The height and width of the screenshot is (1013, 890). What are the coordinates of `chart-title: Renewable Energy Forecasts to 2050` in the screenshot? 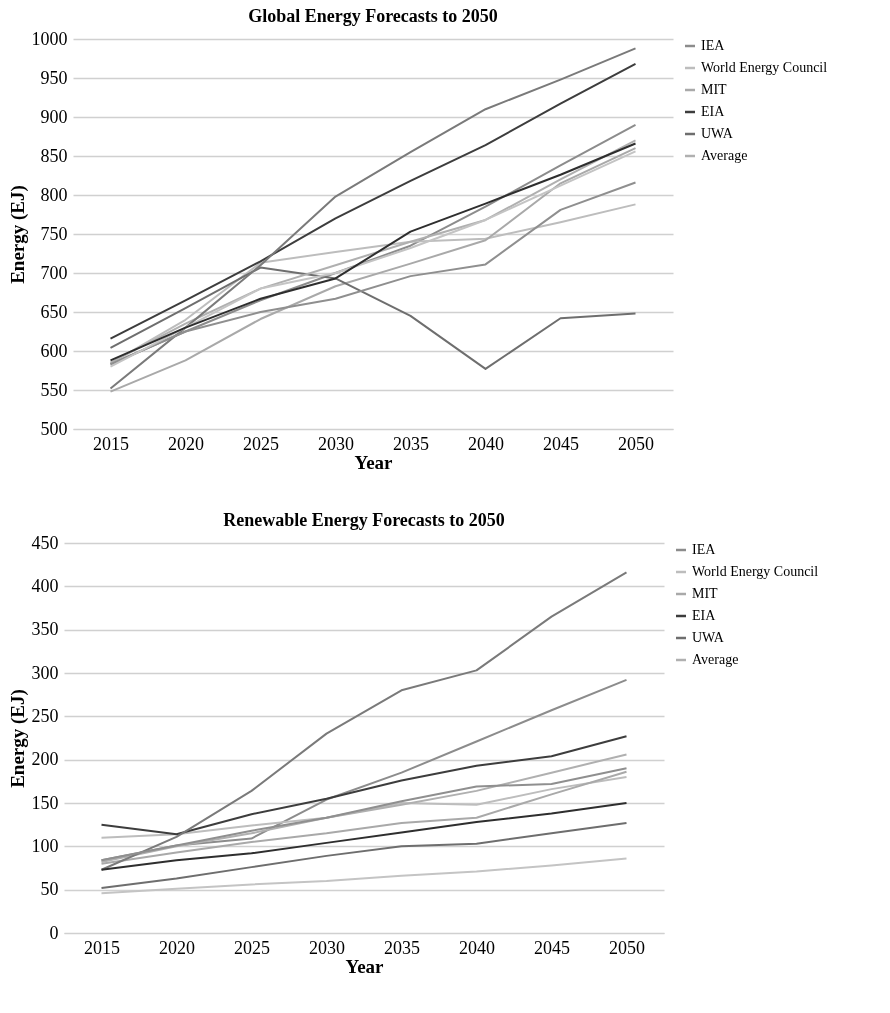 It's located at (364, 520).